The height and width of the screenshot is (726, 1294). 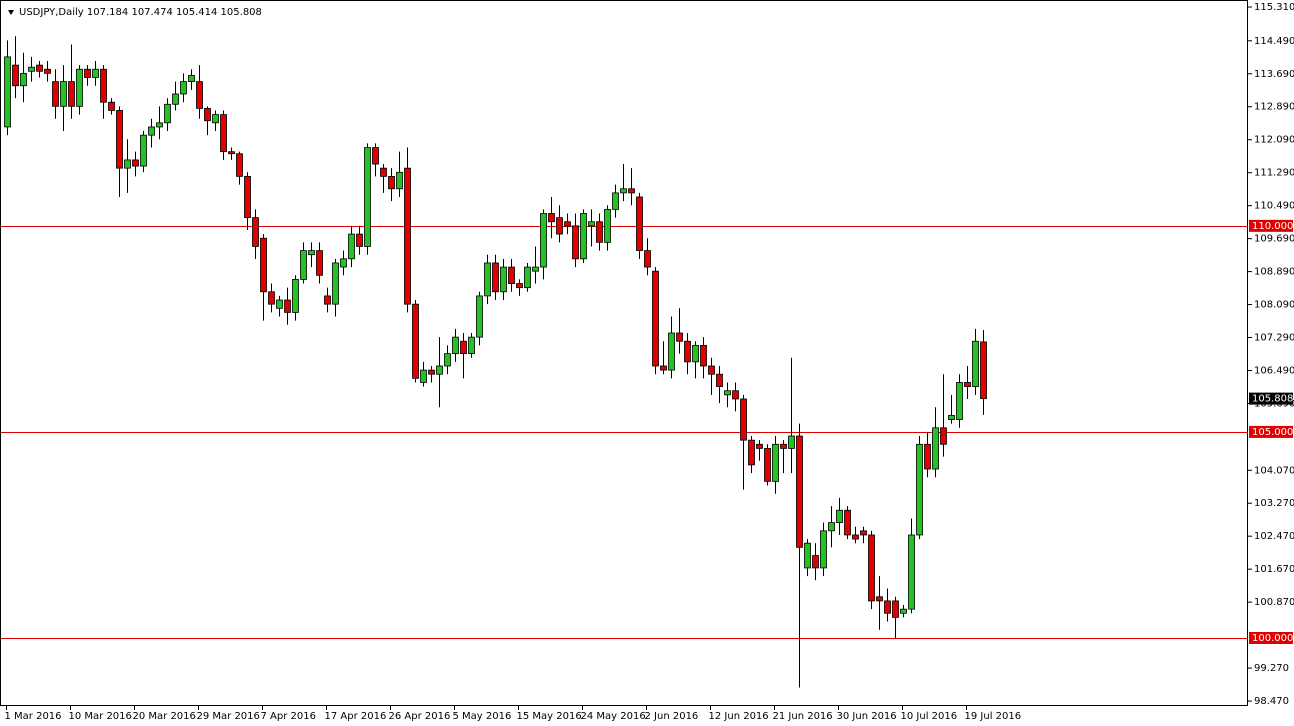 What do you see at coordinates (929, 716) in the screenshot?
I see `x-tick-label: 10 Jul 2016` at bounding box center [929, 716].